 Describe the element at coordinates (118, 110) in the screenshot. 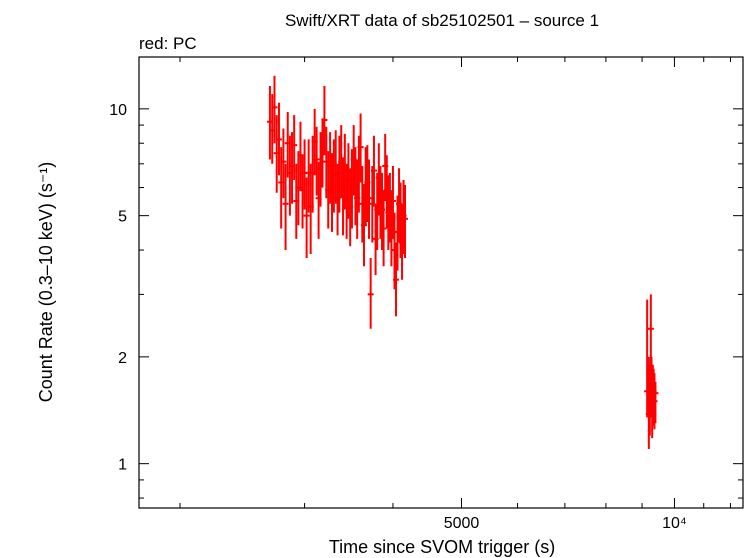

I see `y-tick-label: 10` at that location.